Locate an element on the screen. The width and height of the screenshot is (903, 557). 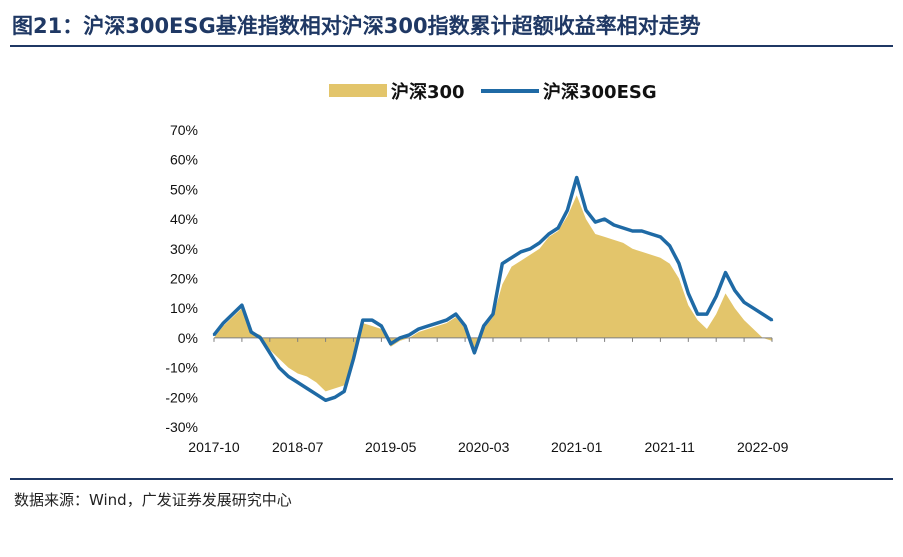
y-tick-label: 10% is located at coordinates (184, 308).